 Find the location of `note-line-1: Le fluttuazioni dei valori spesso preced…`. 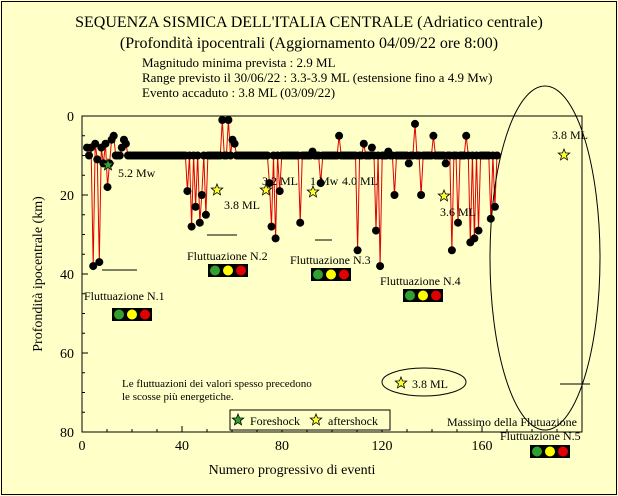

note-line-1: Le fluttuazioni dei valori spesso preced… is located at coordinates (217, 384).